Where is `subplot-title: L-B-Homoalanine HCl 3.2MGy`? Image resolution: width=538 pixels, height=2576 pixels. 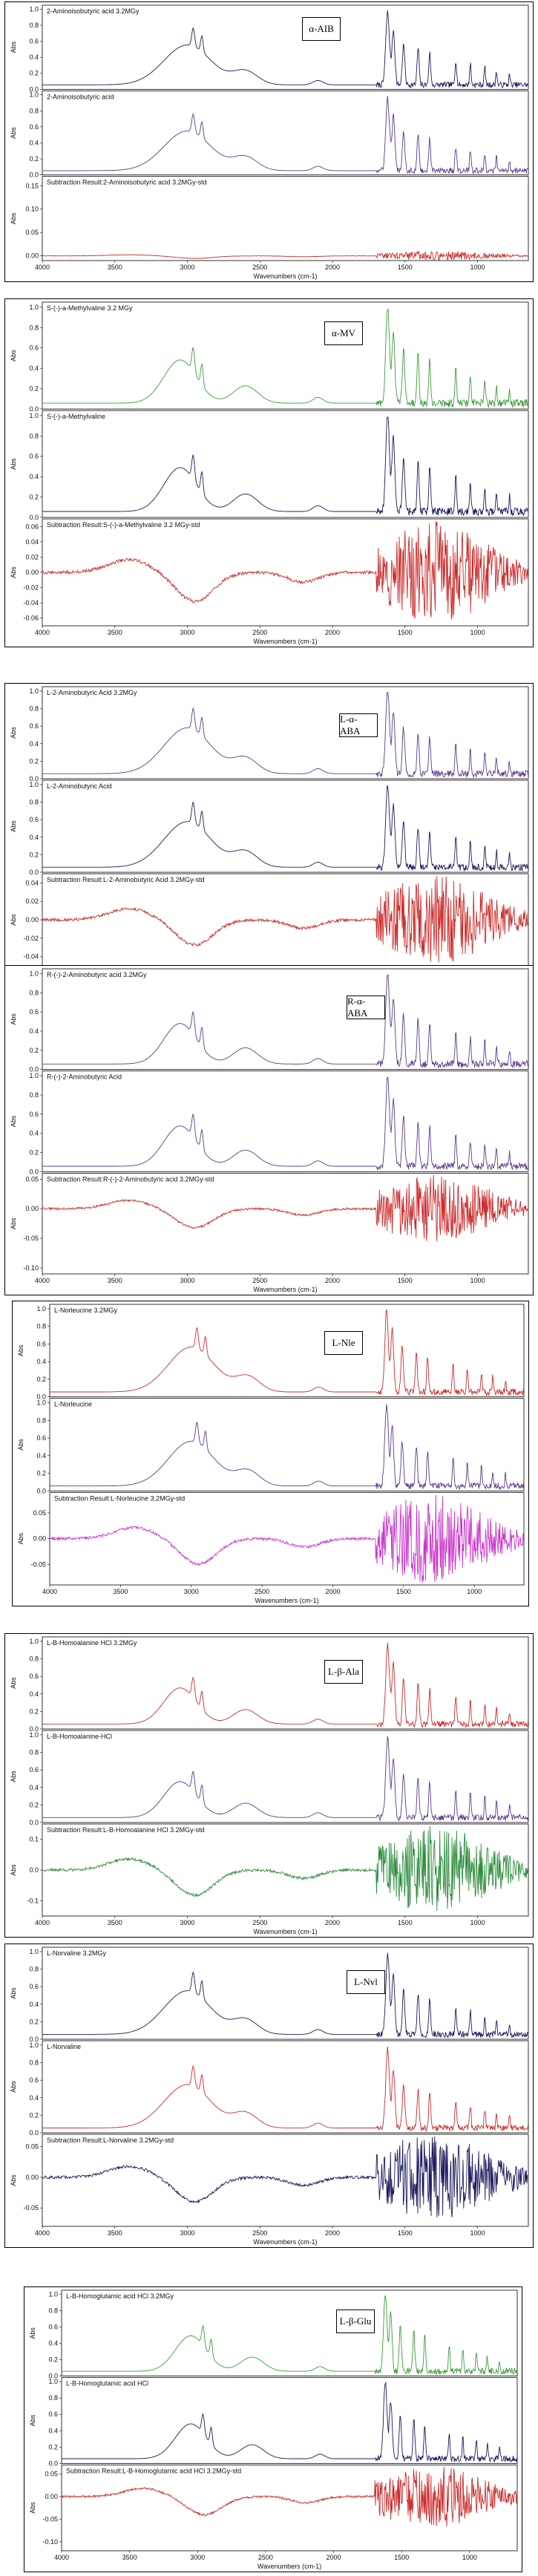
subplot-title: L-B-Homoalanine HCl 3.2MGy is located at coordinates (92, 1643).